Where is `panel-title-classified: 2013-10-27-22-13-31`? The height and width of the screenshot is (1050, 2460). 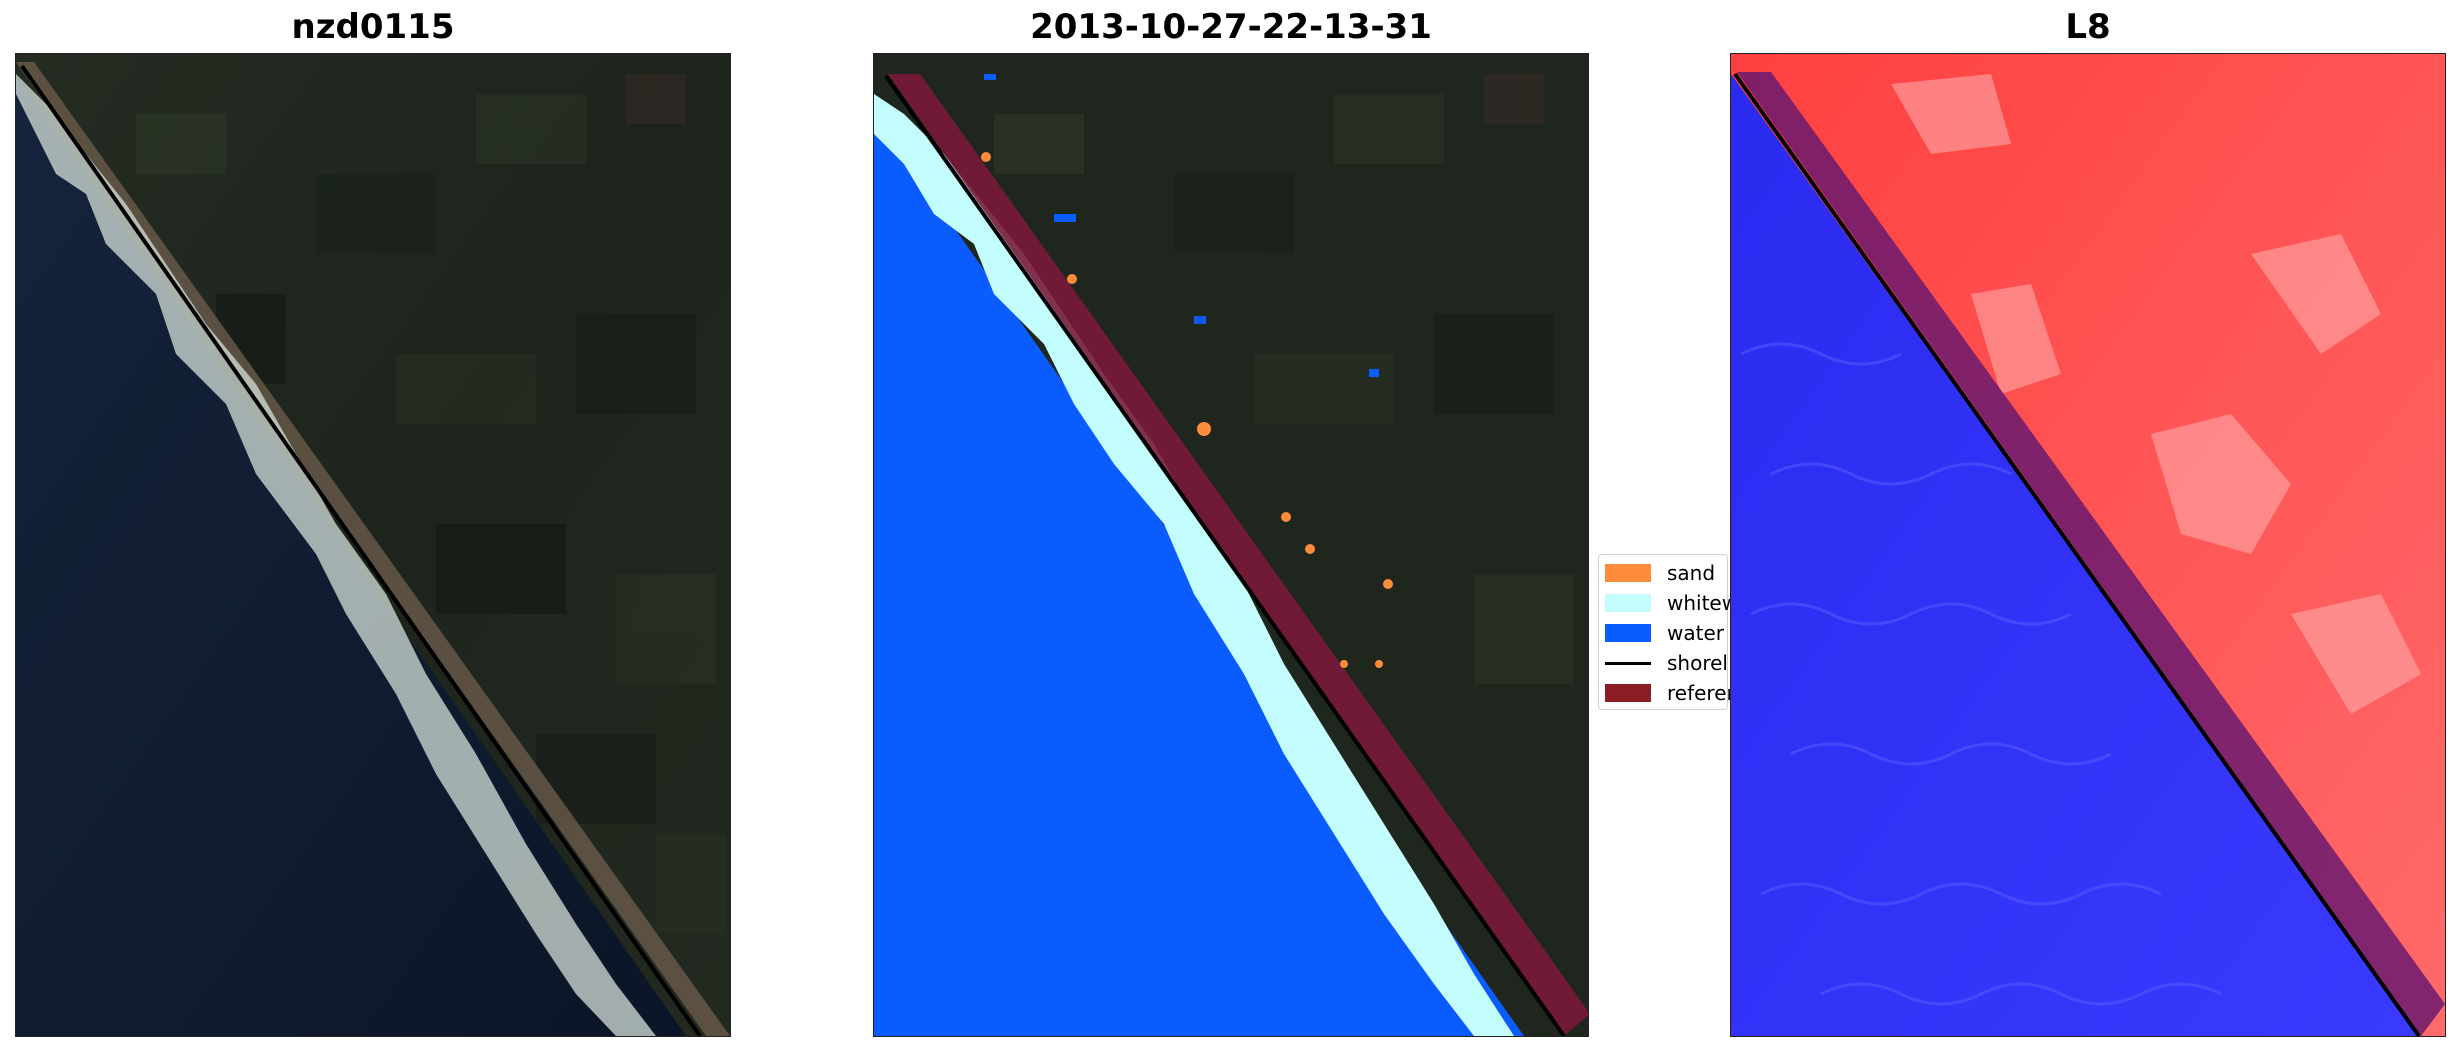 panel-title-classified: 2013-10-27-22-13-31 is located at coordinates (1231, 27).